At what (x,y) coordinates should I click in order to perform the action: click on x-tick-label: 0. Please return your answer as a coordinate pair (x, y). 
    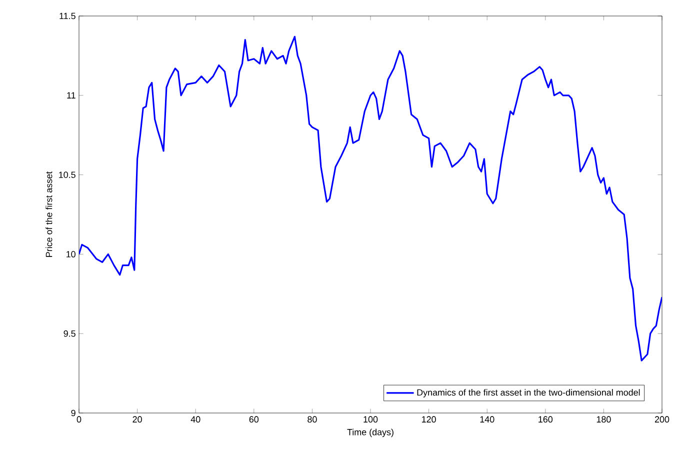
    Looking at the image, I should click on (79, 419).